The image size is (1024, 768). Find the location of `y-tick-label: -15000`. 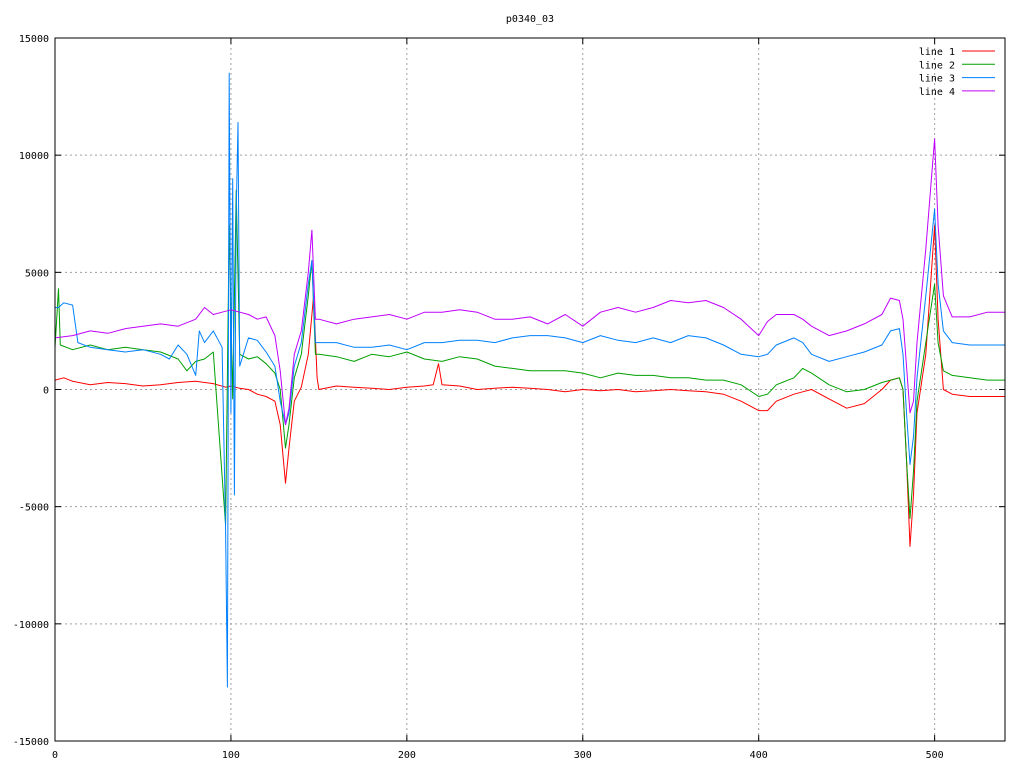

y-tick-label: -15000 is located at coordinates (31, 742).